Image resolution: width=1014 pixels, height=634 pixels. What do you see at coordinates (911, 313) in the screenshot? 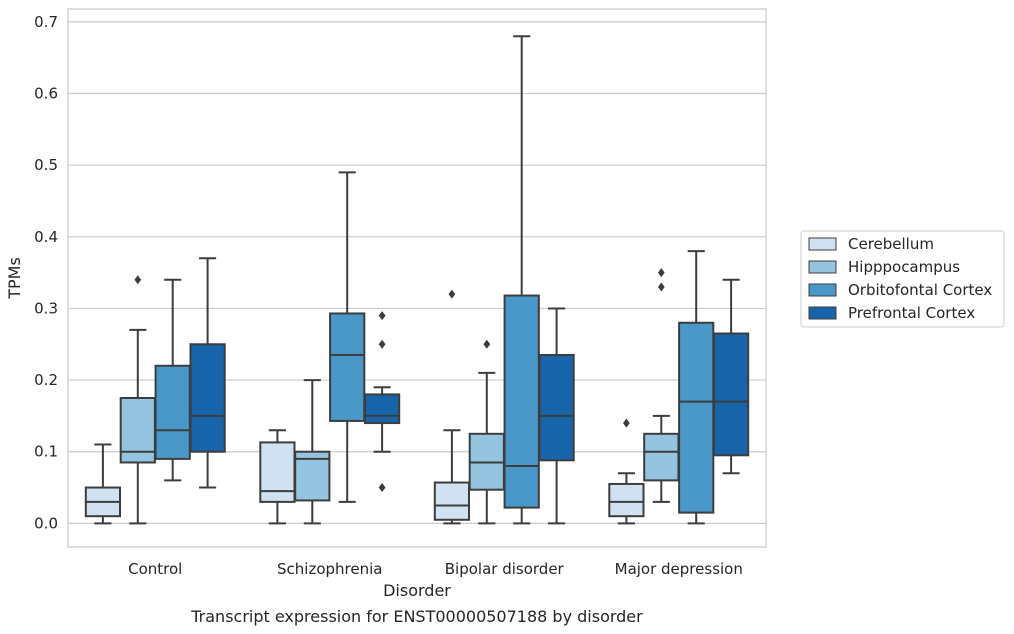
I see `legend-entry: Prefrontal Cortex` at bounding box center [911, 313].